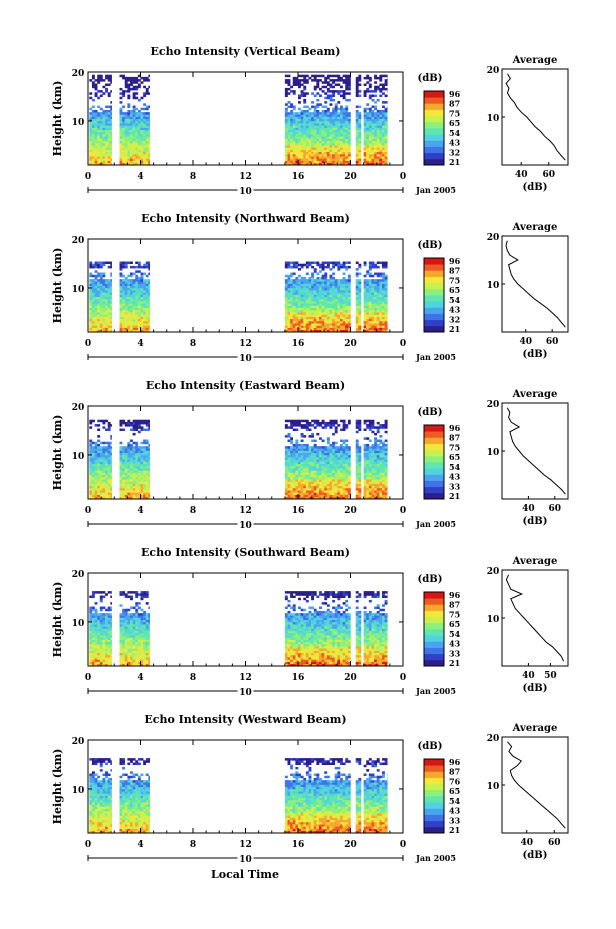 This screenshot has height=929, width=616. Describe the element at coordinates (535, 284) in the screenshot. I see `average-frame` at that location.